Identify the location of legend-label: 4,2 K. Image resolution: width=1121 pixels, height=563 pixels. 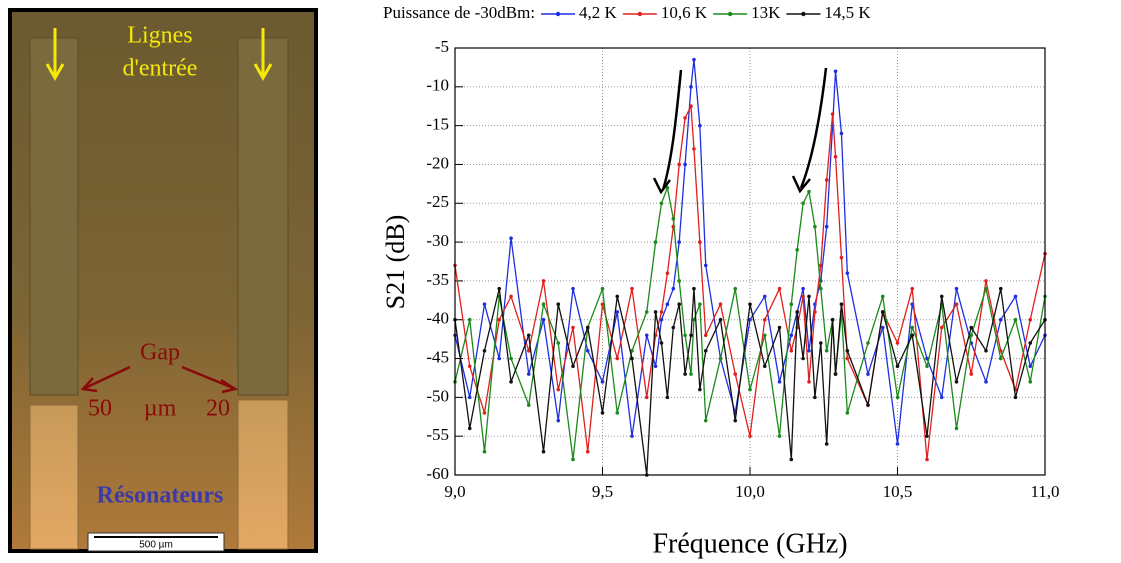
(598, 12).